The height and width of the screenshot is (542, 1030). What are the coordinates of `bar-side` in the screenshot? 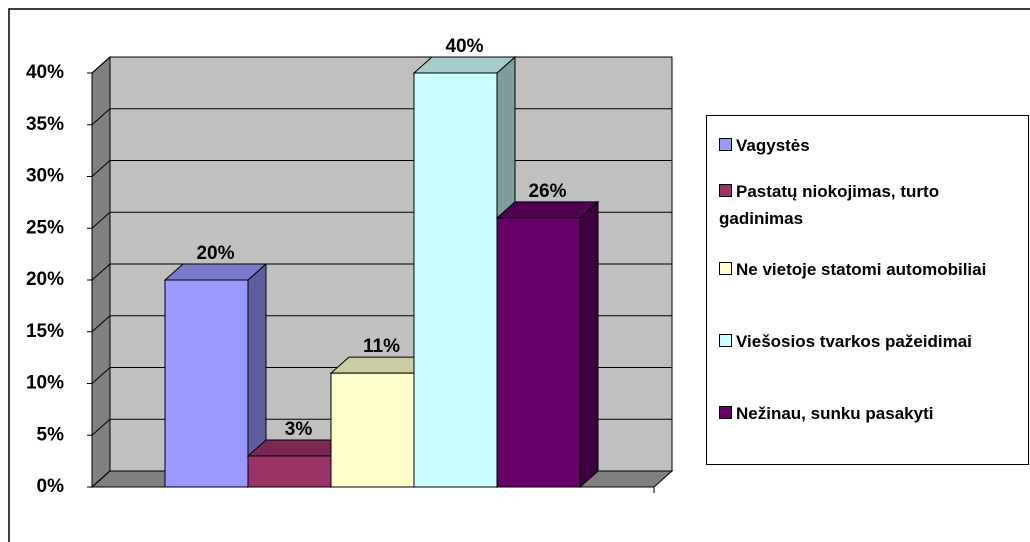 It's located at (589, 344).